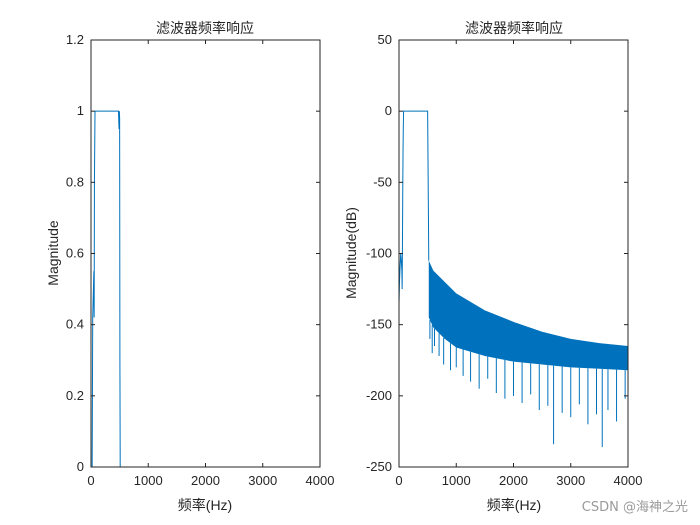  Describe the element at coordinates (414, 207) in the screenshot. I see `magnitude-db-response-line` at that location.